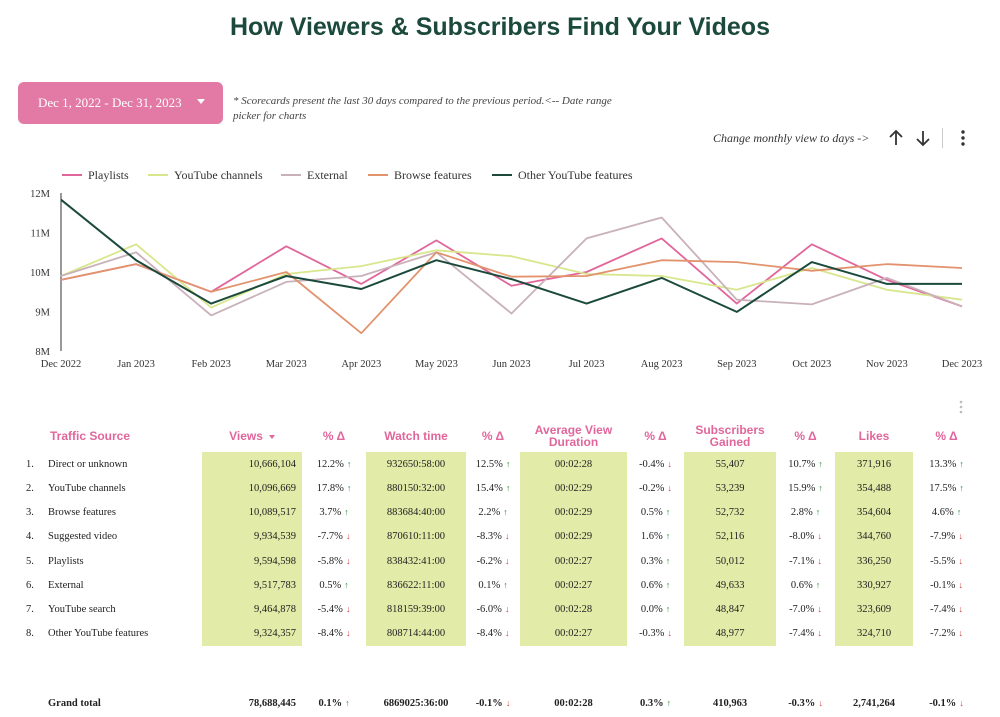  I want to click on watch-delta-value: 15.4%, so click(489, 488).